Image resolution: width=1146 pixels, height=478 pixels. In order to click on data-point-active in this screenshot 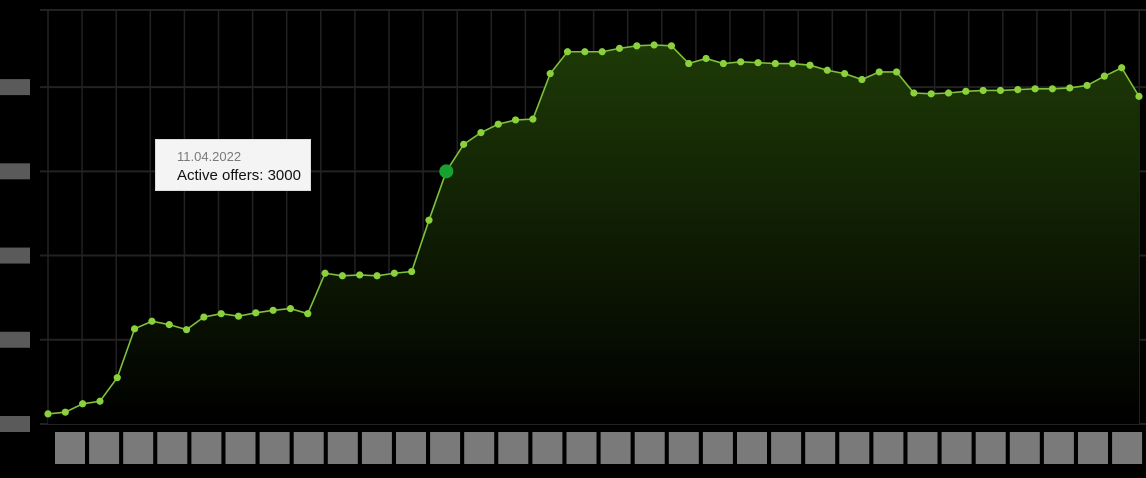, I will do `click(446, 171)`.